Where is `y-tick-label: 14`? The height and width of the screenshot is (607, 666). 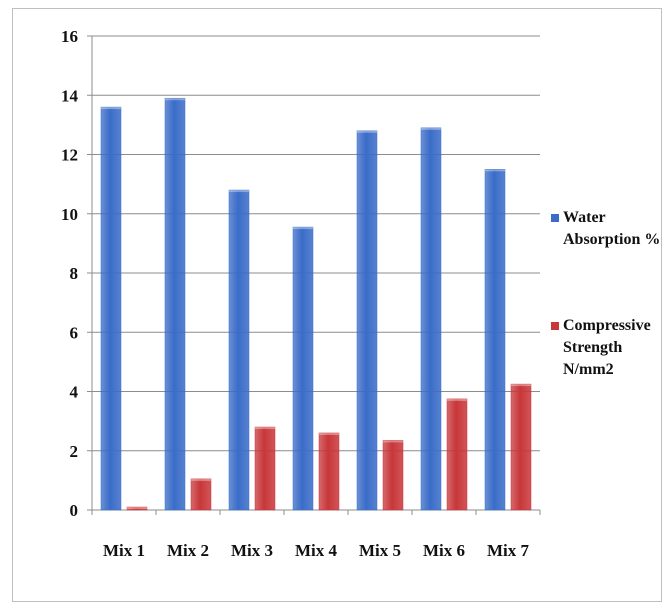 y-tick-label: 14 is located at coordinates (70, 95).